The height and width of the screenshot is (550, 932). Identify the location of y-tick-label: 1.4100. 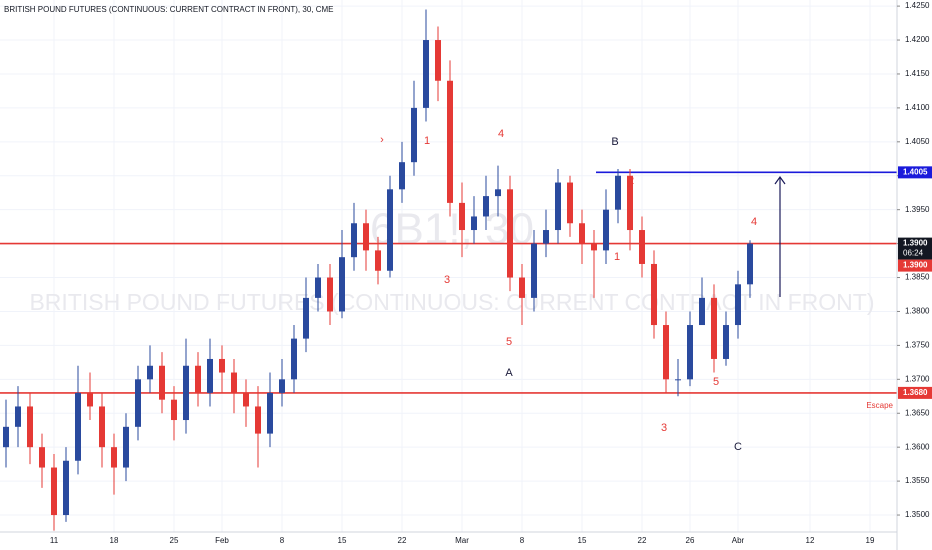
(917, 107).